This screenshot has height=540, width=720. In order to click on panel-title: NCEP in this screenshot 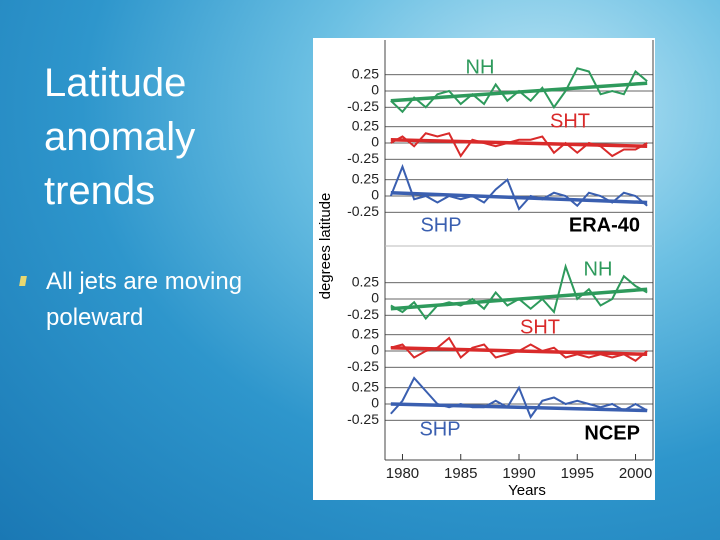, I will do `click(612, 433)`.